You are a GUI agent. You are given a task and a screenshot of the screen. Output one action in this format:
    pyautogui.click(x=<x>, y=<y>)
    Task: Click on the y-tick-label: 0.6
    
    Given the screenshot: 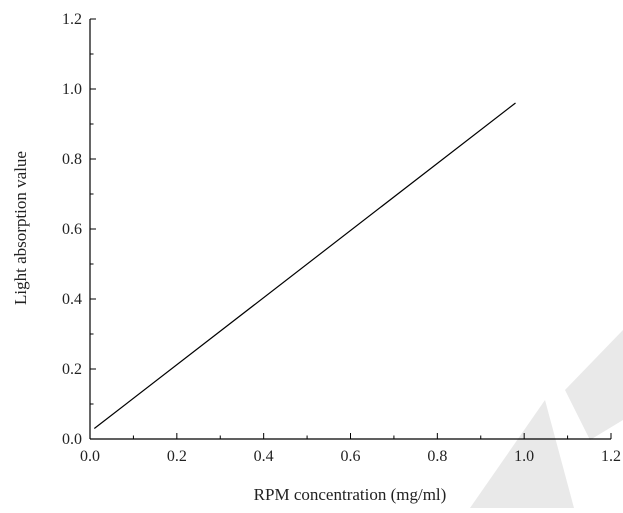 What is the action you would take?
    pyautogui.click(x=72, y=229)
    